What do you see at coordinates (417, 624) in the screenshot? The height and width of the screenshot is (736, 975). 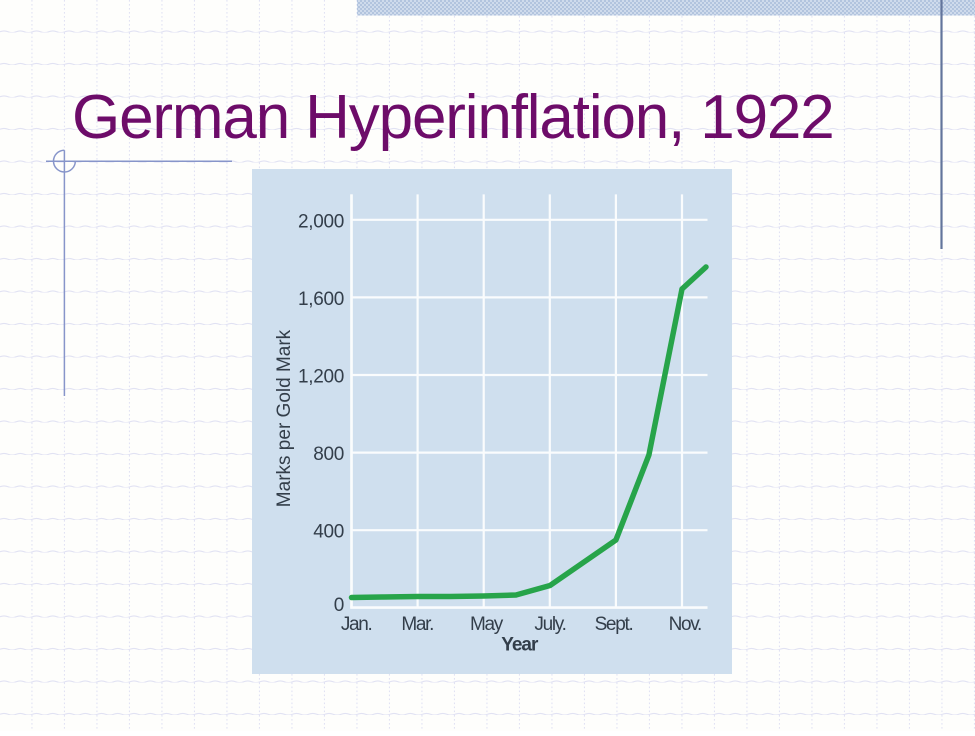 I see `svg-text: Mar.` at bounding box center [417, 624].